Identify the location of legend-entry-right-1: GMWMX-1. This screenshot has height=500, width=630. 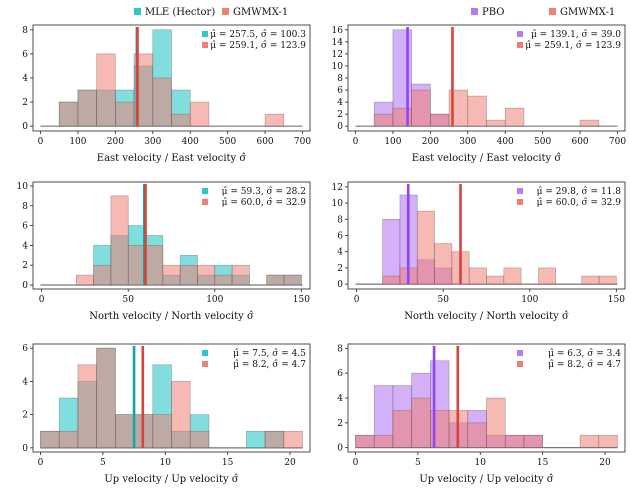
(582, 12).